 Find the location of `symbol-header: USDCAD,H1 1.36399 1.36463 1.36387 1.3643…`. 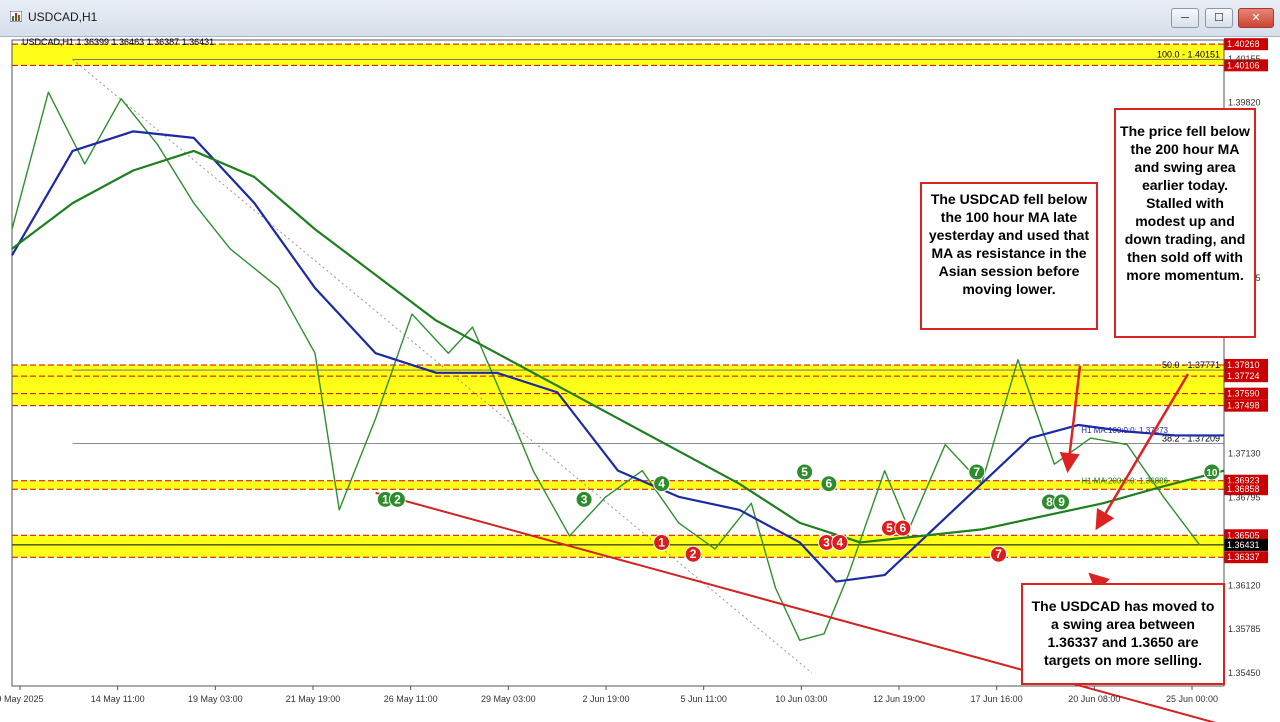

symbol-header: USDCAD,H1 1.36399 1.36463 1.36387 1.3643… is located at coordinates (118, 42).